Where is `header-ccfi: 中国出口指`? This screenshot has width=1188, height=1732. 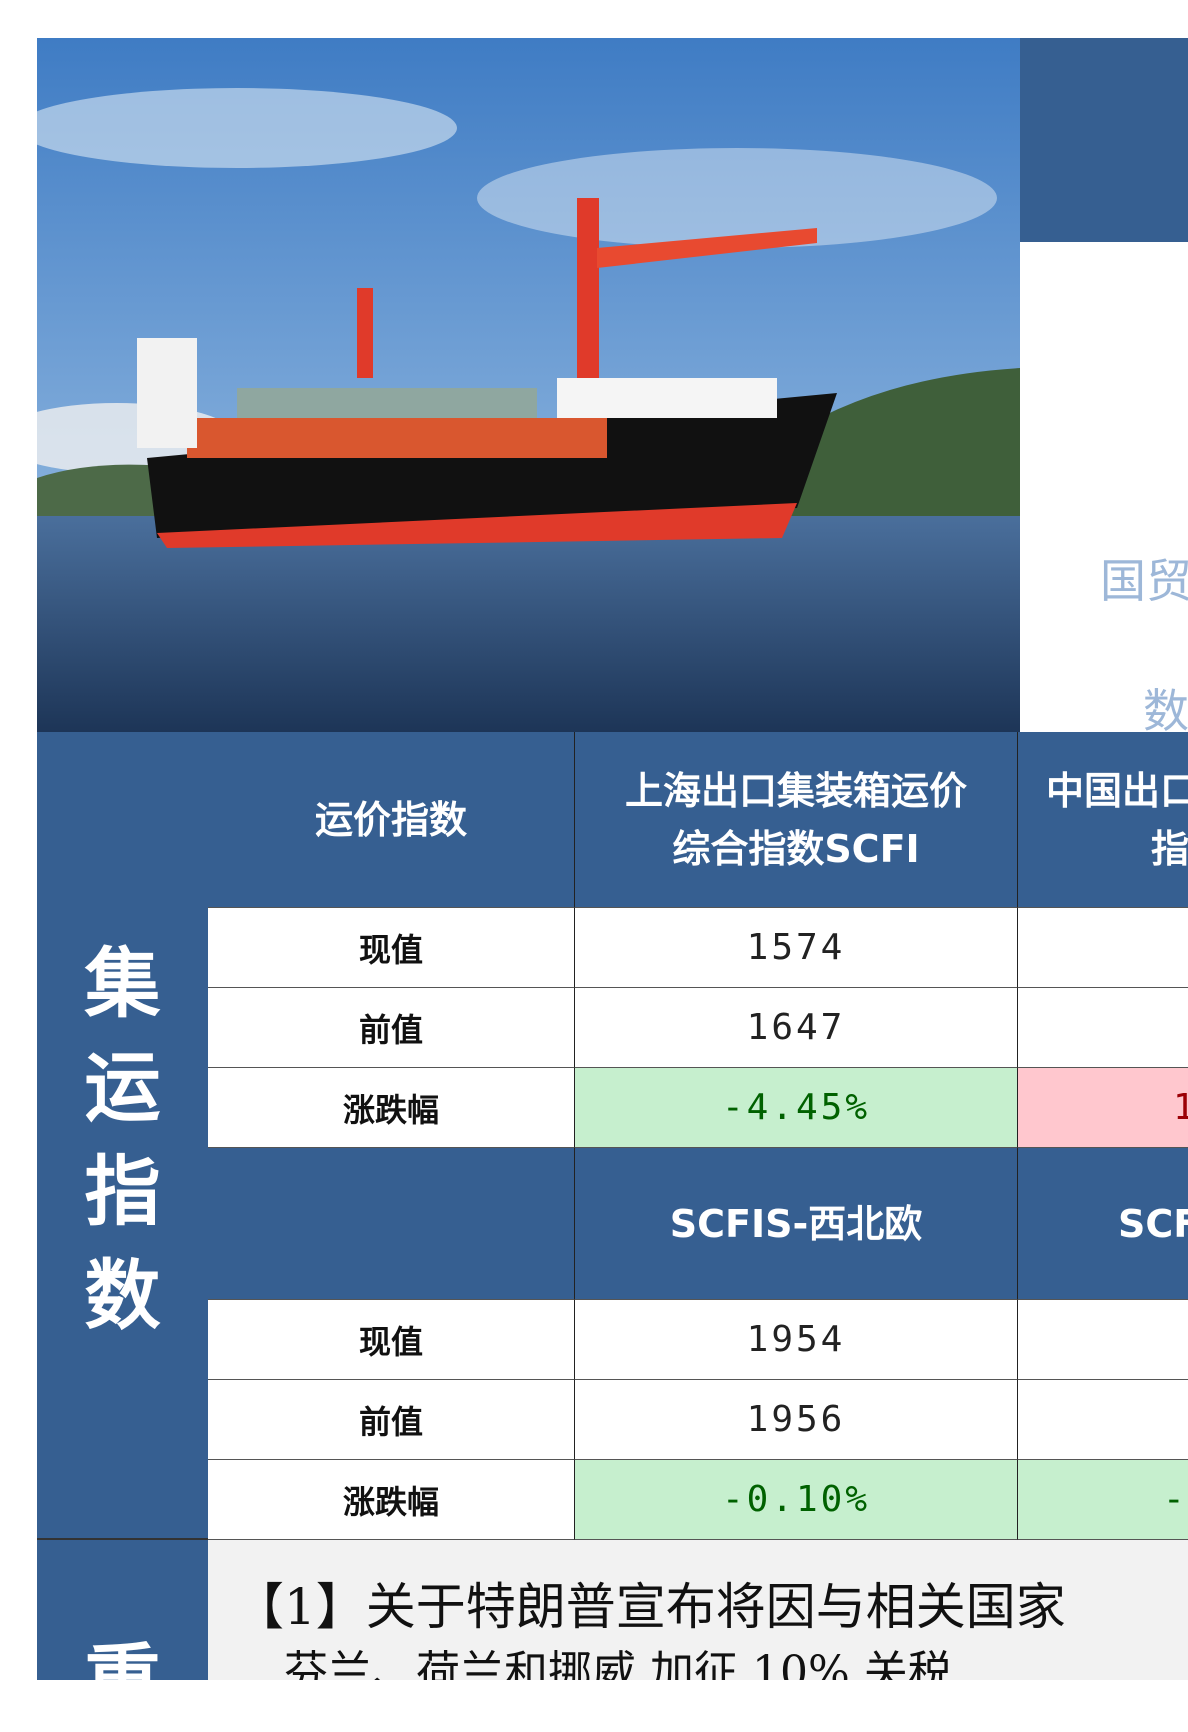
header-ccfi: 中国出口指 is located at coordinates (1103, 820).